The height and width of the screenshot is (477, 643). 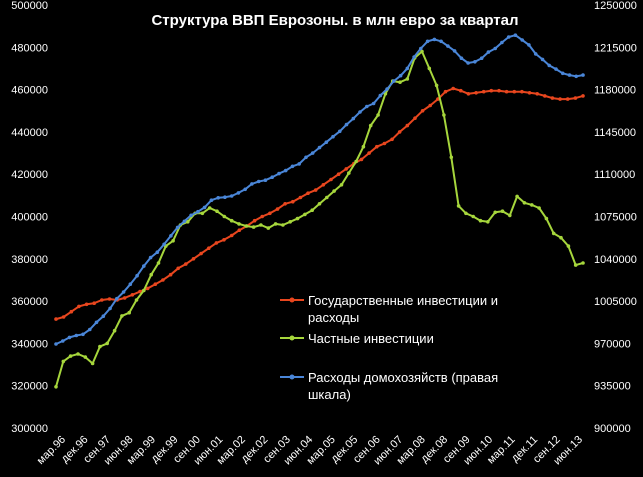 I want to click on right-tick-label: 1180000, so click(x=615, y=91).